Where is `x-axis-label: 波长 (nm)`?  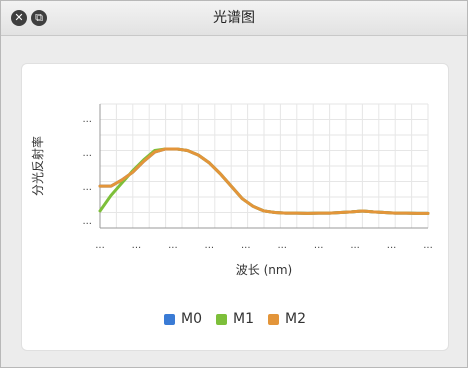 x-axis-label: 波长 (nm) is located at coordinates (264, 270).